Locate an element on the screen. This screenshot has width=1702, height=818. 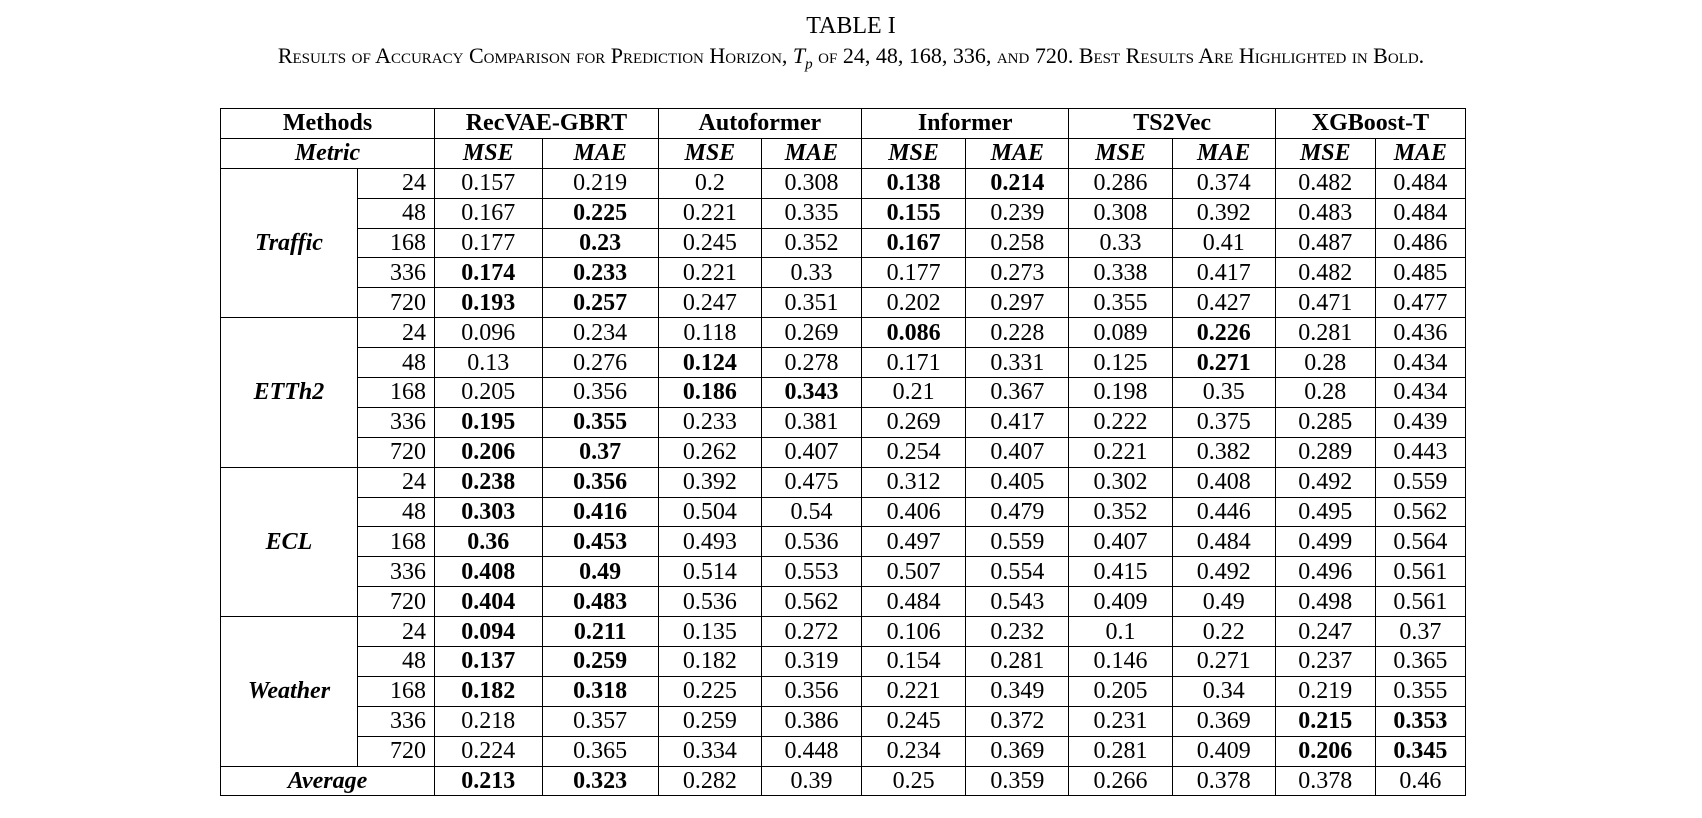
value-cell: 0.331 is located at coordinates (1017, 363).